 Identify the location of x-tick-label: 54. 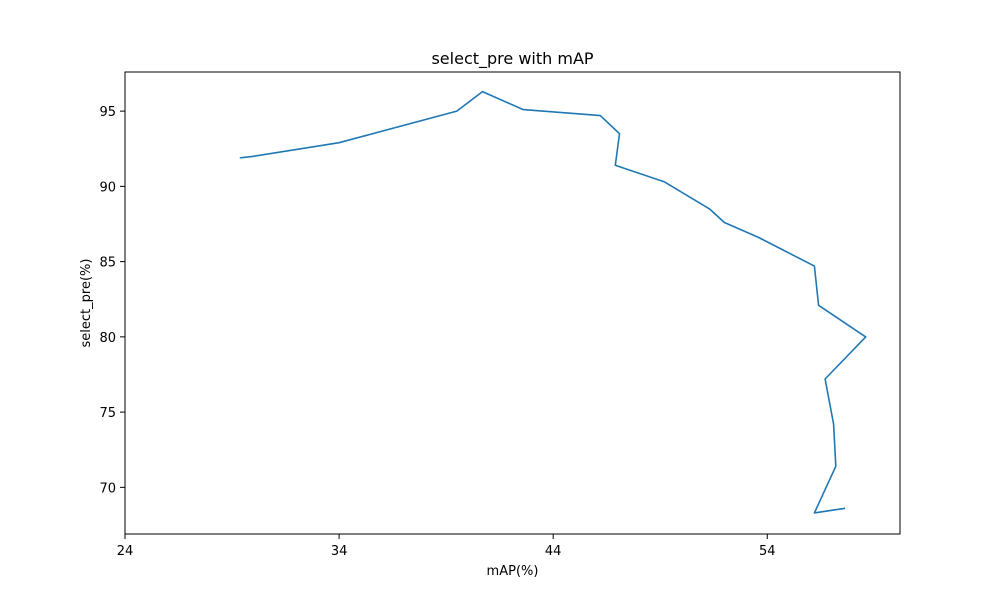
(767, 551).